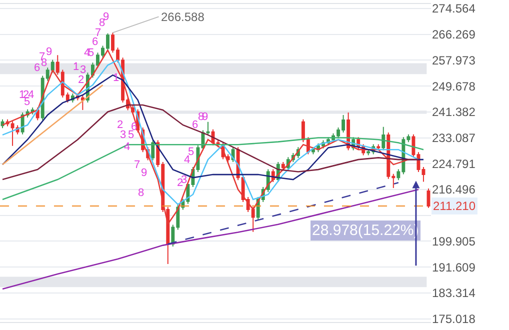  Describe the element at coordinates (76, 67) in the screenshot. I see `annotation: 1` at that location.